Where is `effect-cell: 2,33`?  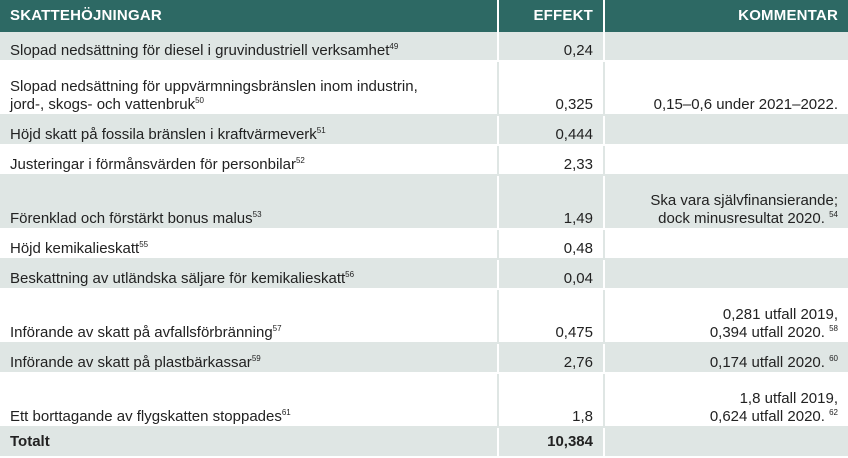 effect-cell: 2,33 is located at coordinates (551, 160).